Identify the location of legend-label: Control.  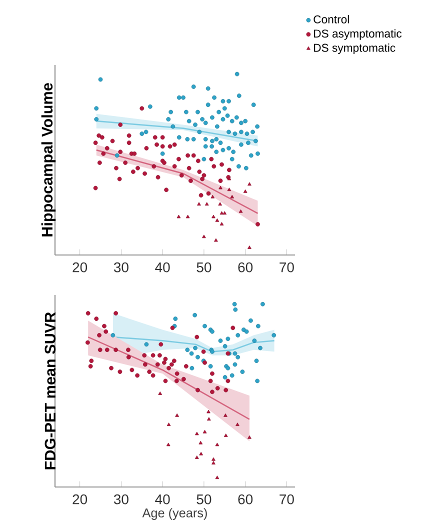
(331, 19).